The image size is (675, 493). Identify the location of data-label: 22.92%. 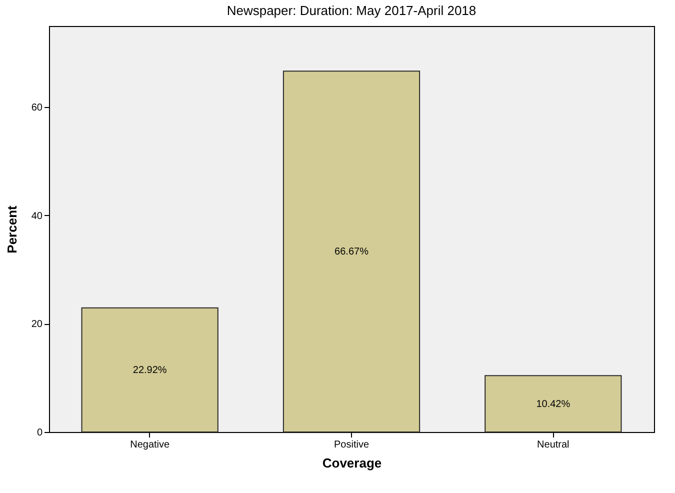
(149, 370).